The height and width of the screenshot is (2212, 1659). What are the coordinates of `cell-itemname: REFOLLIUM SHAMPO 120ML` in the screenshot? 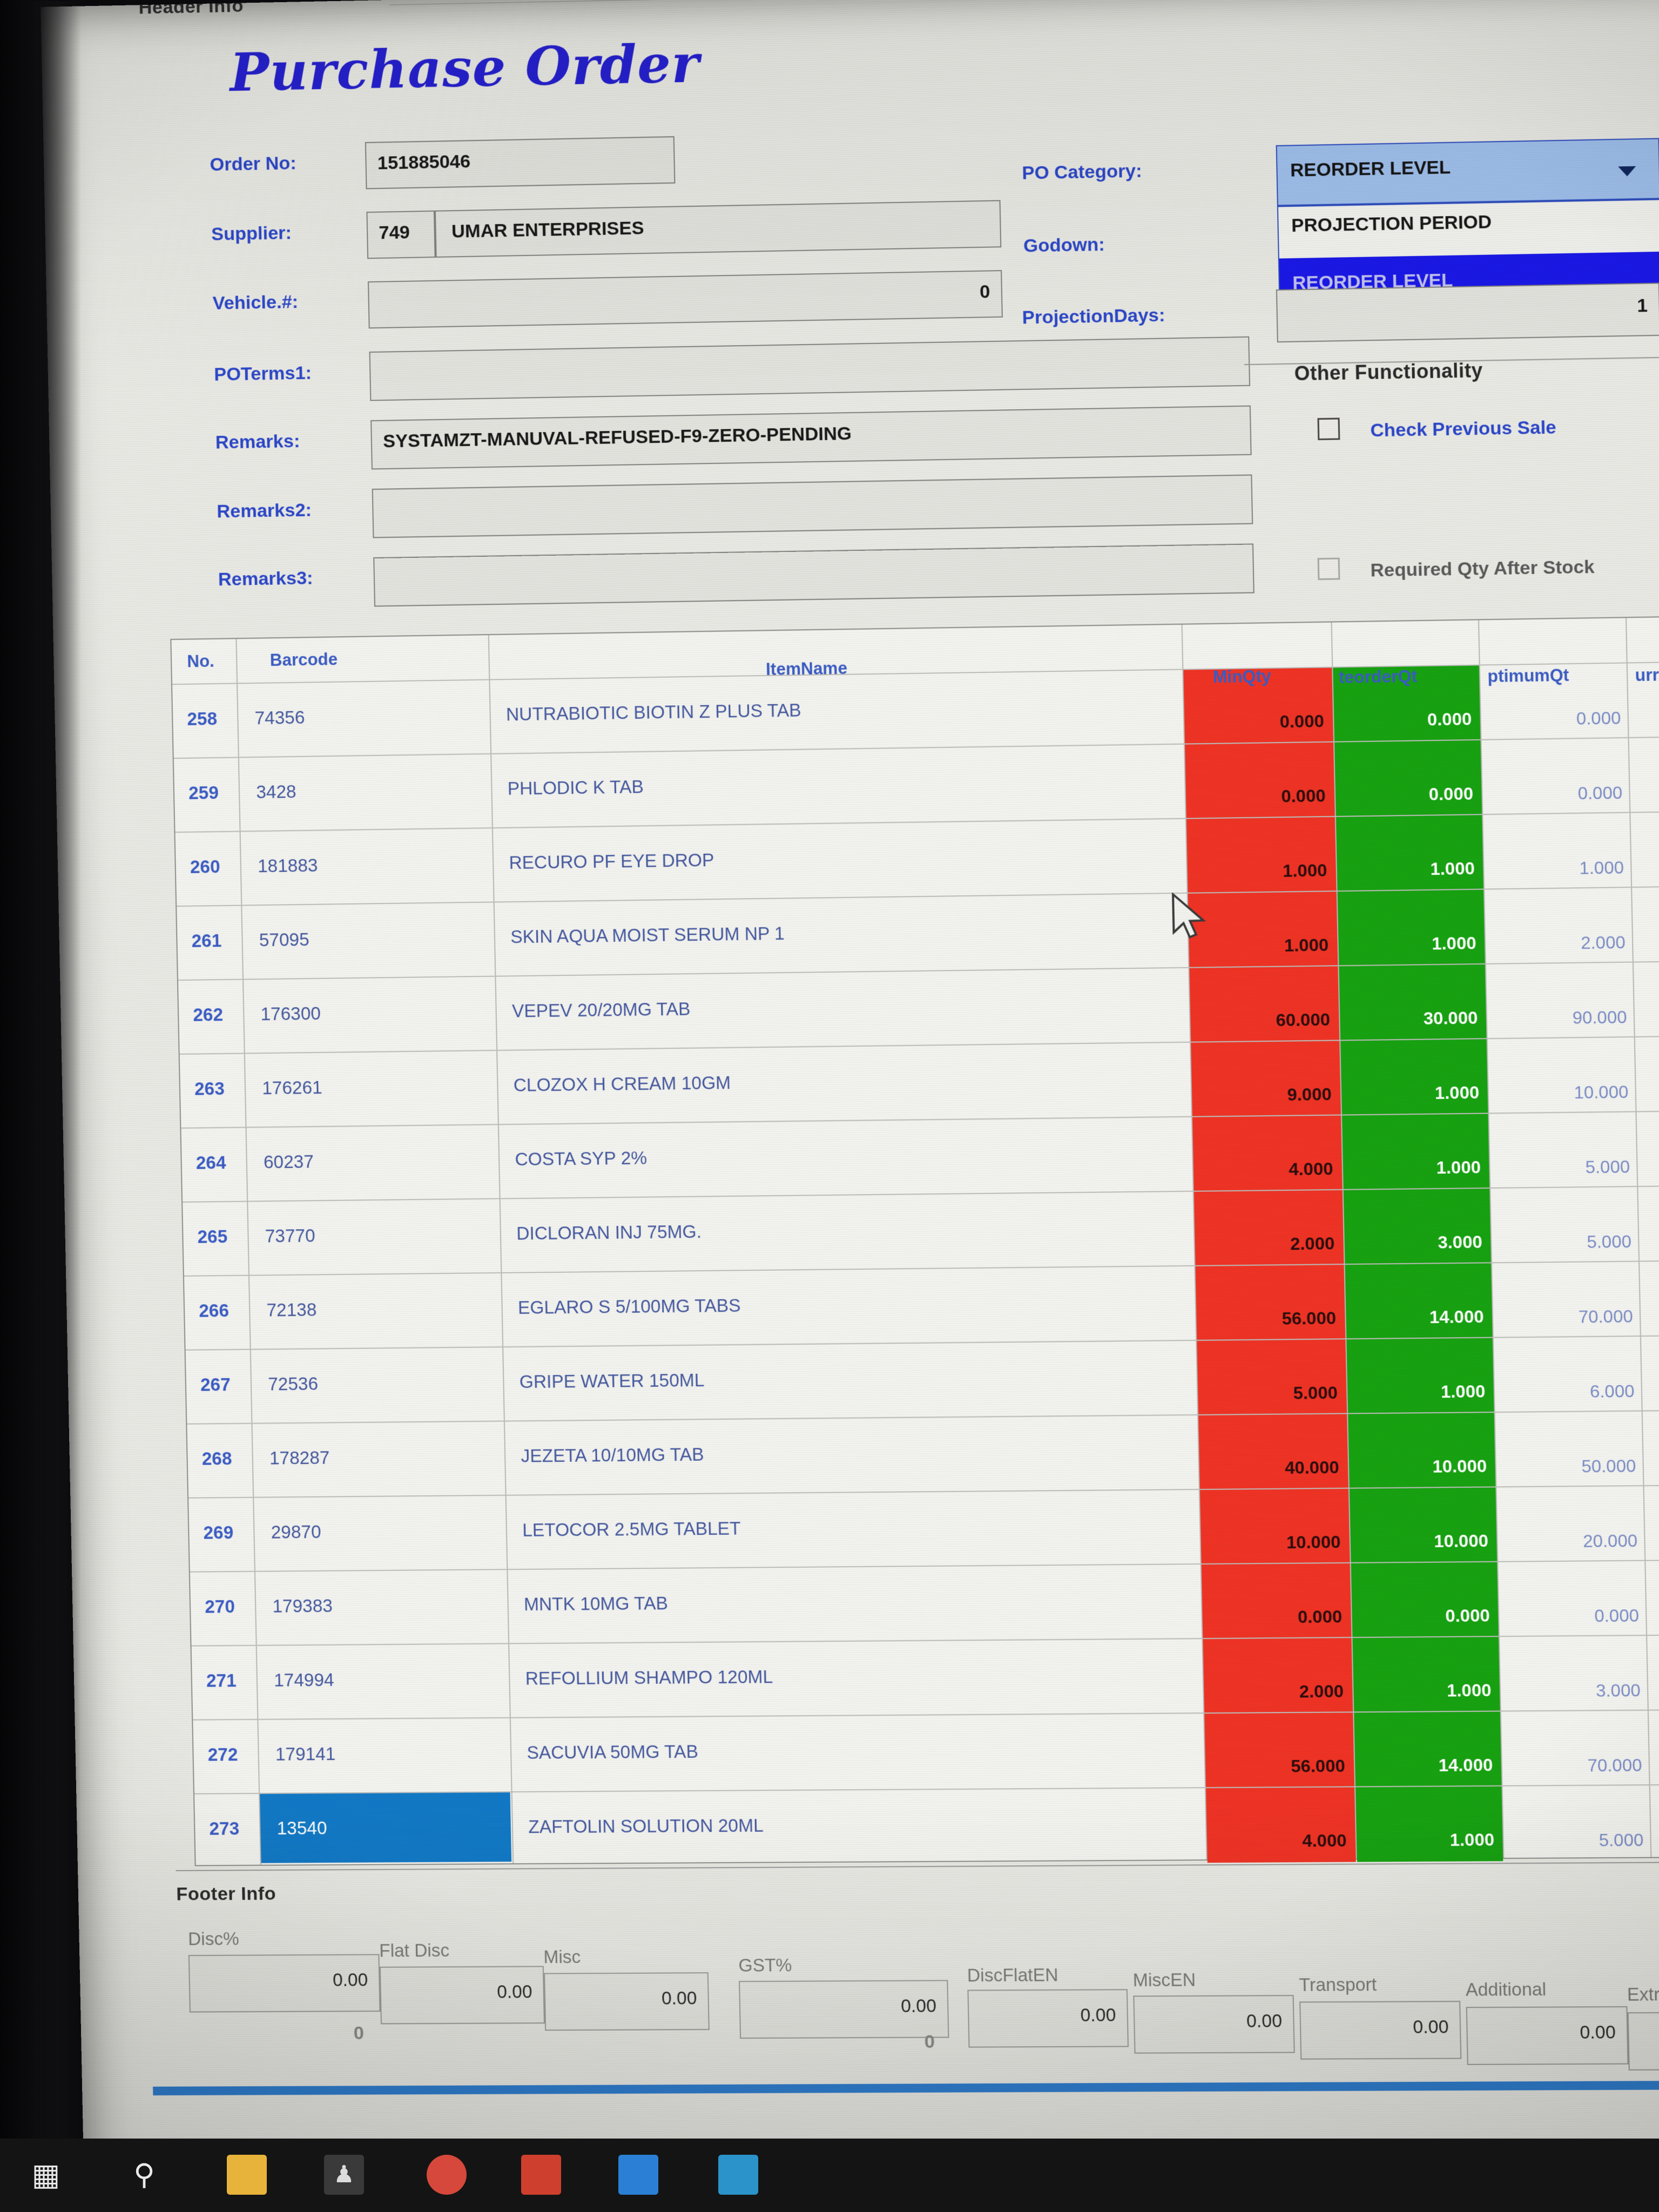 It's located at (649, 1677).